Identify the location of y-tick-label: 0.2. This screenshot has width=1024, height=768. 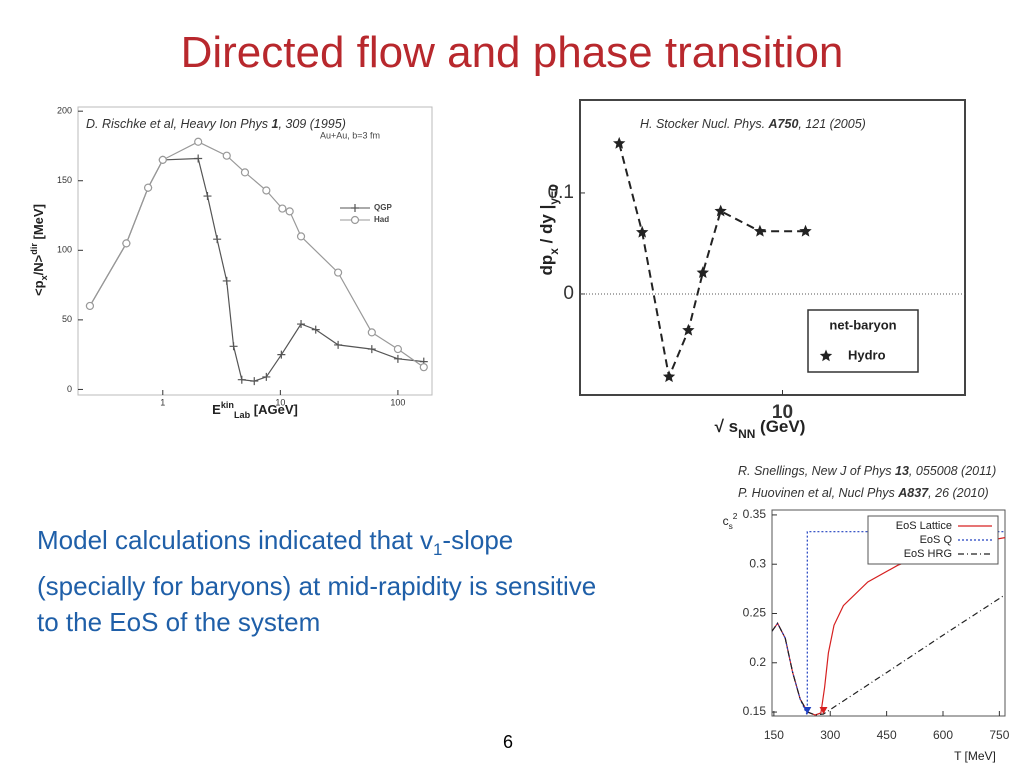
(757, 662).